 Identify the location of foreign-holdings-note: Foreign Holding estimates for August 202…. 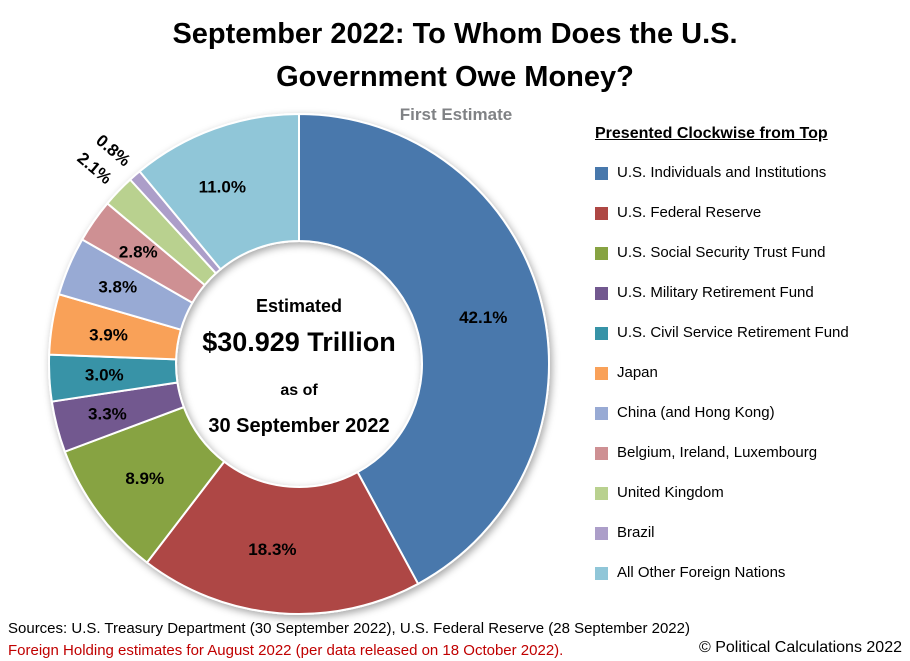
(286, 650).